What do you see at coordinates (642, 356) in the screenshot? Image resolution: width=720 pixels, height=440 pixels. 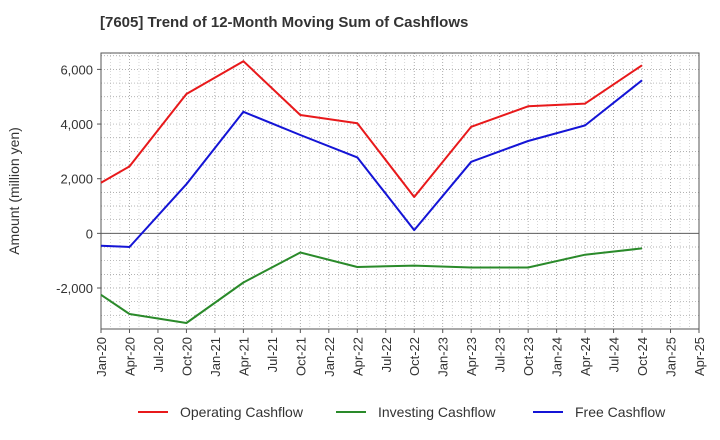 I see `x-tick-label: Oct-24` at bounding box center [642, 356].